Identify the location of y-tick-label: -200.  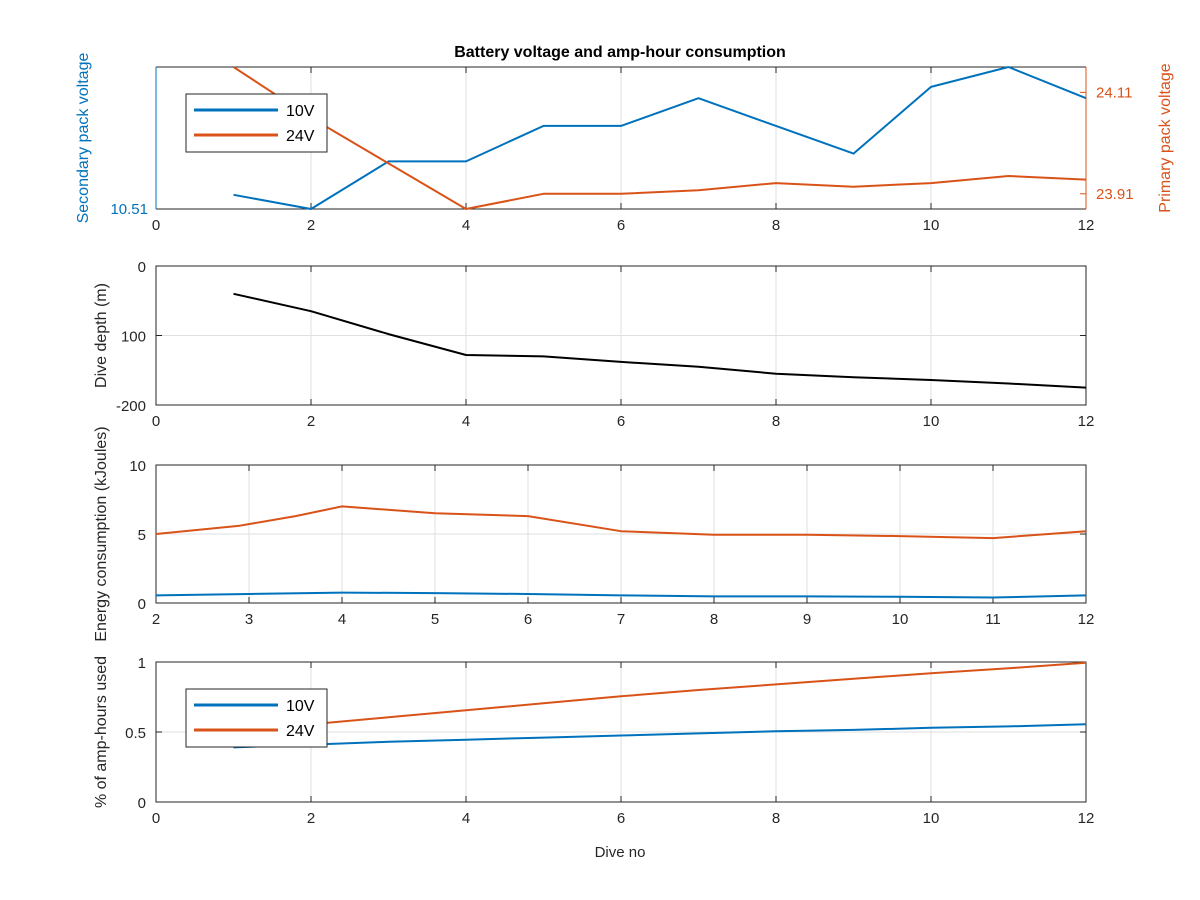
(131, 406).